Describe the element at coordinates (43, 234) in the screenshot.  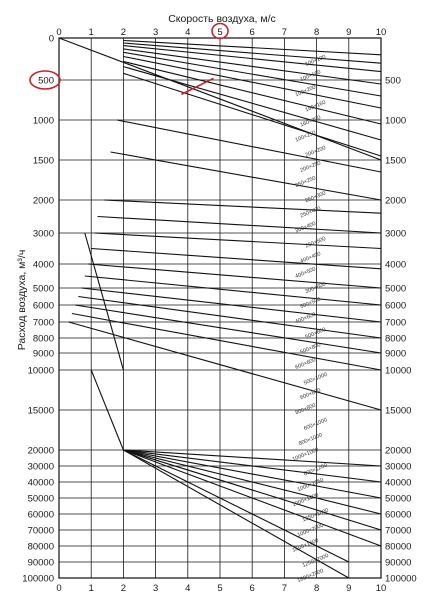
I see `y-tick-left-5: 3000` at that location.